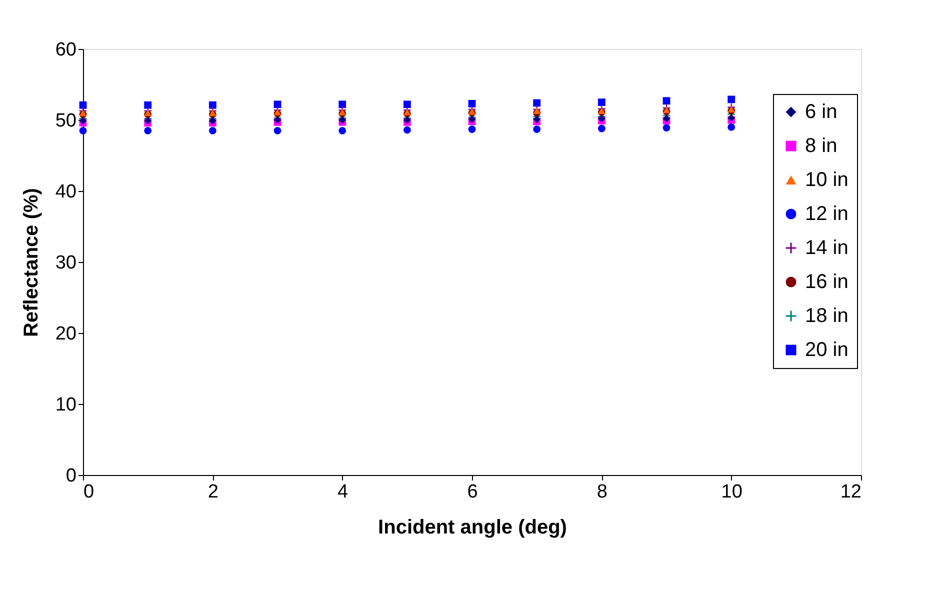 The height and width of the screenshot is (604, 932). I want to click on legend-label: 6 in, so click(821, 112).